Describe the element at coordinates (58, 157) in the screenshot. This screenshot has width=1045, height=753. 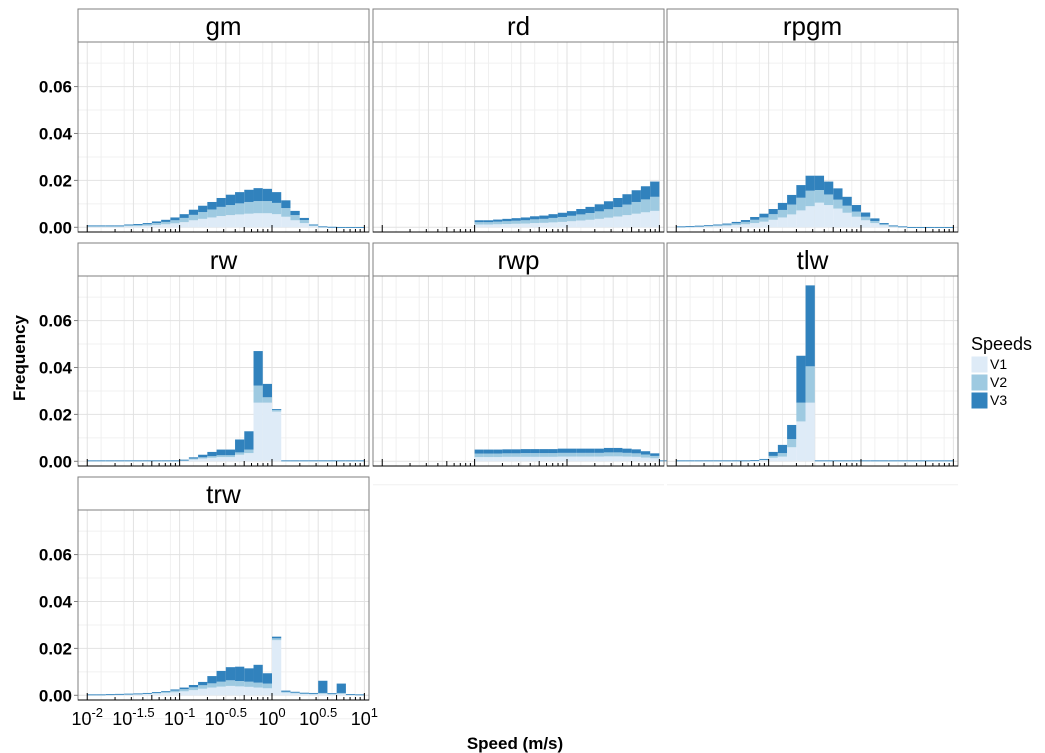
I see `y-axis: 0.00 0.02 0.04 0.06` at that location.